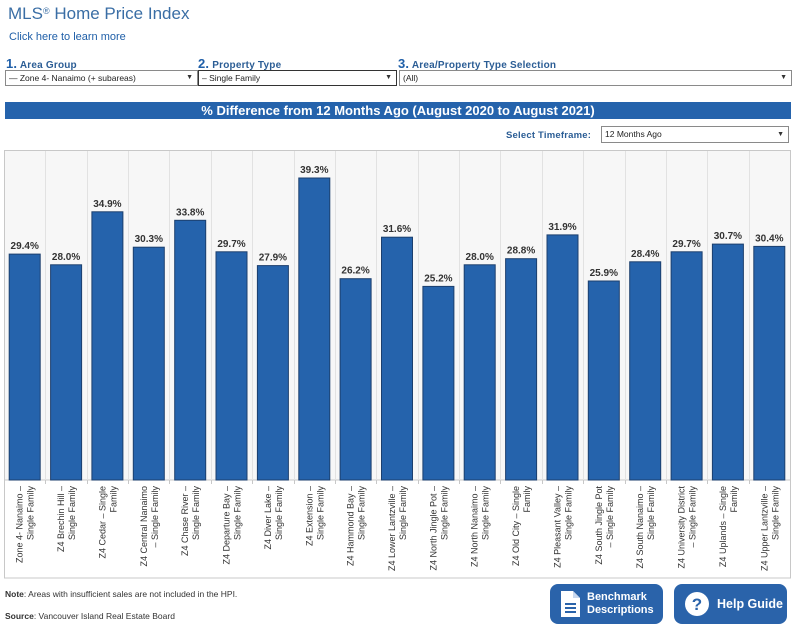  I want to click on x-tick-label-line: Z4 Brechin Hill –, so click(61, 519).